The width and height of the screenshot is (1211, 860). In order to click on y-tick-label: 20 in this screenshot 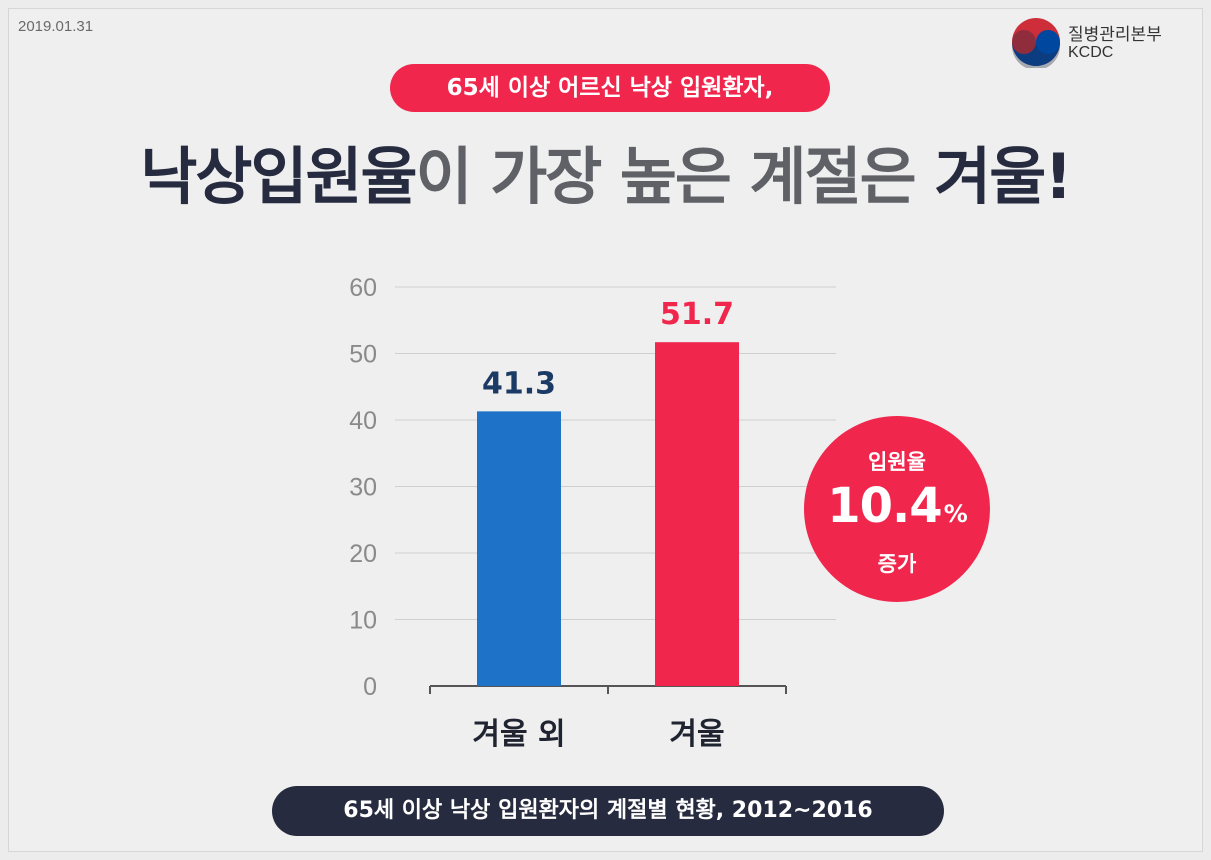, I will do `click(363, 554)`.